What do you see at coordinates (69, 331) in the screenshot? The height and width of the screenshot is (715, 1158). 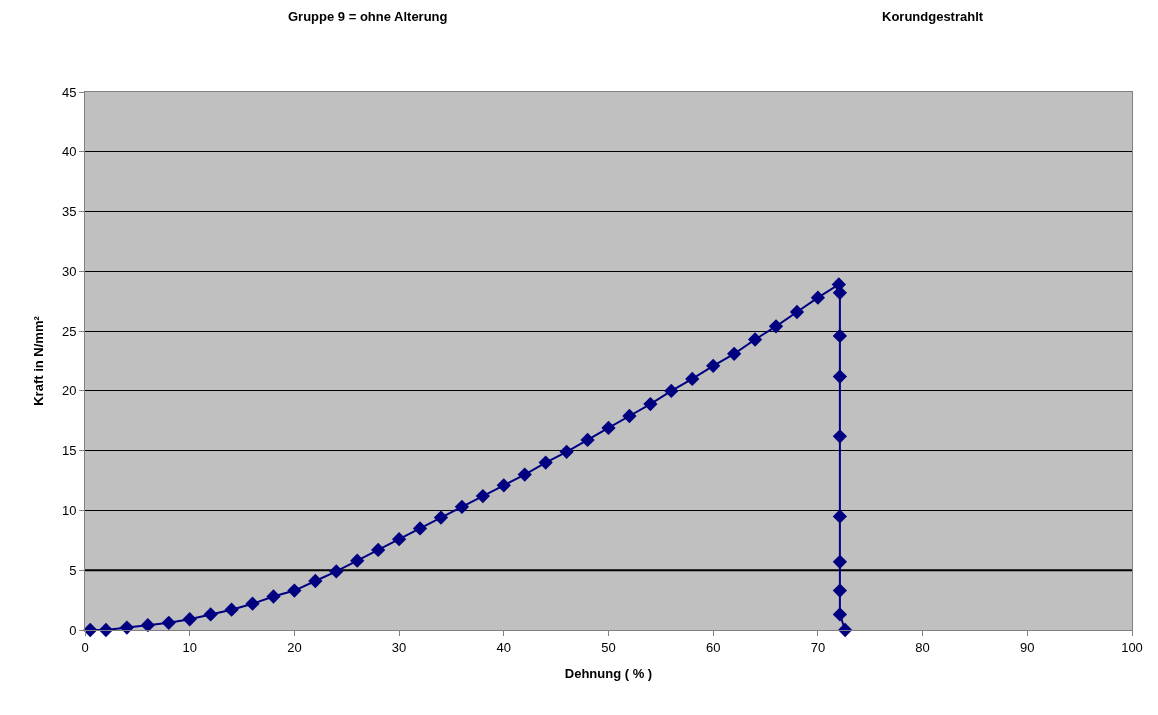 I see `y-tick-label: 25` at bounding box center [69, 331].